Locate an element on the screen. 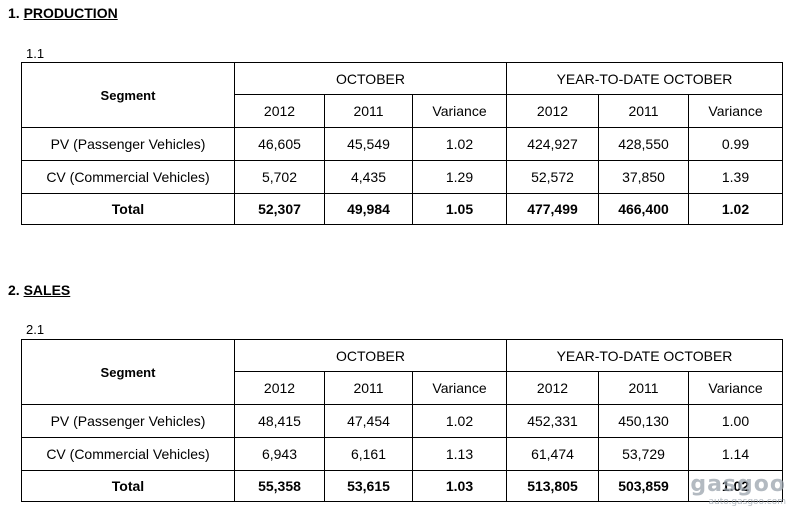 The height and width of the screenshot is (511, 794). table-cell: 61,474 is located at coordinates (552, 454).